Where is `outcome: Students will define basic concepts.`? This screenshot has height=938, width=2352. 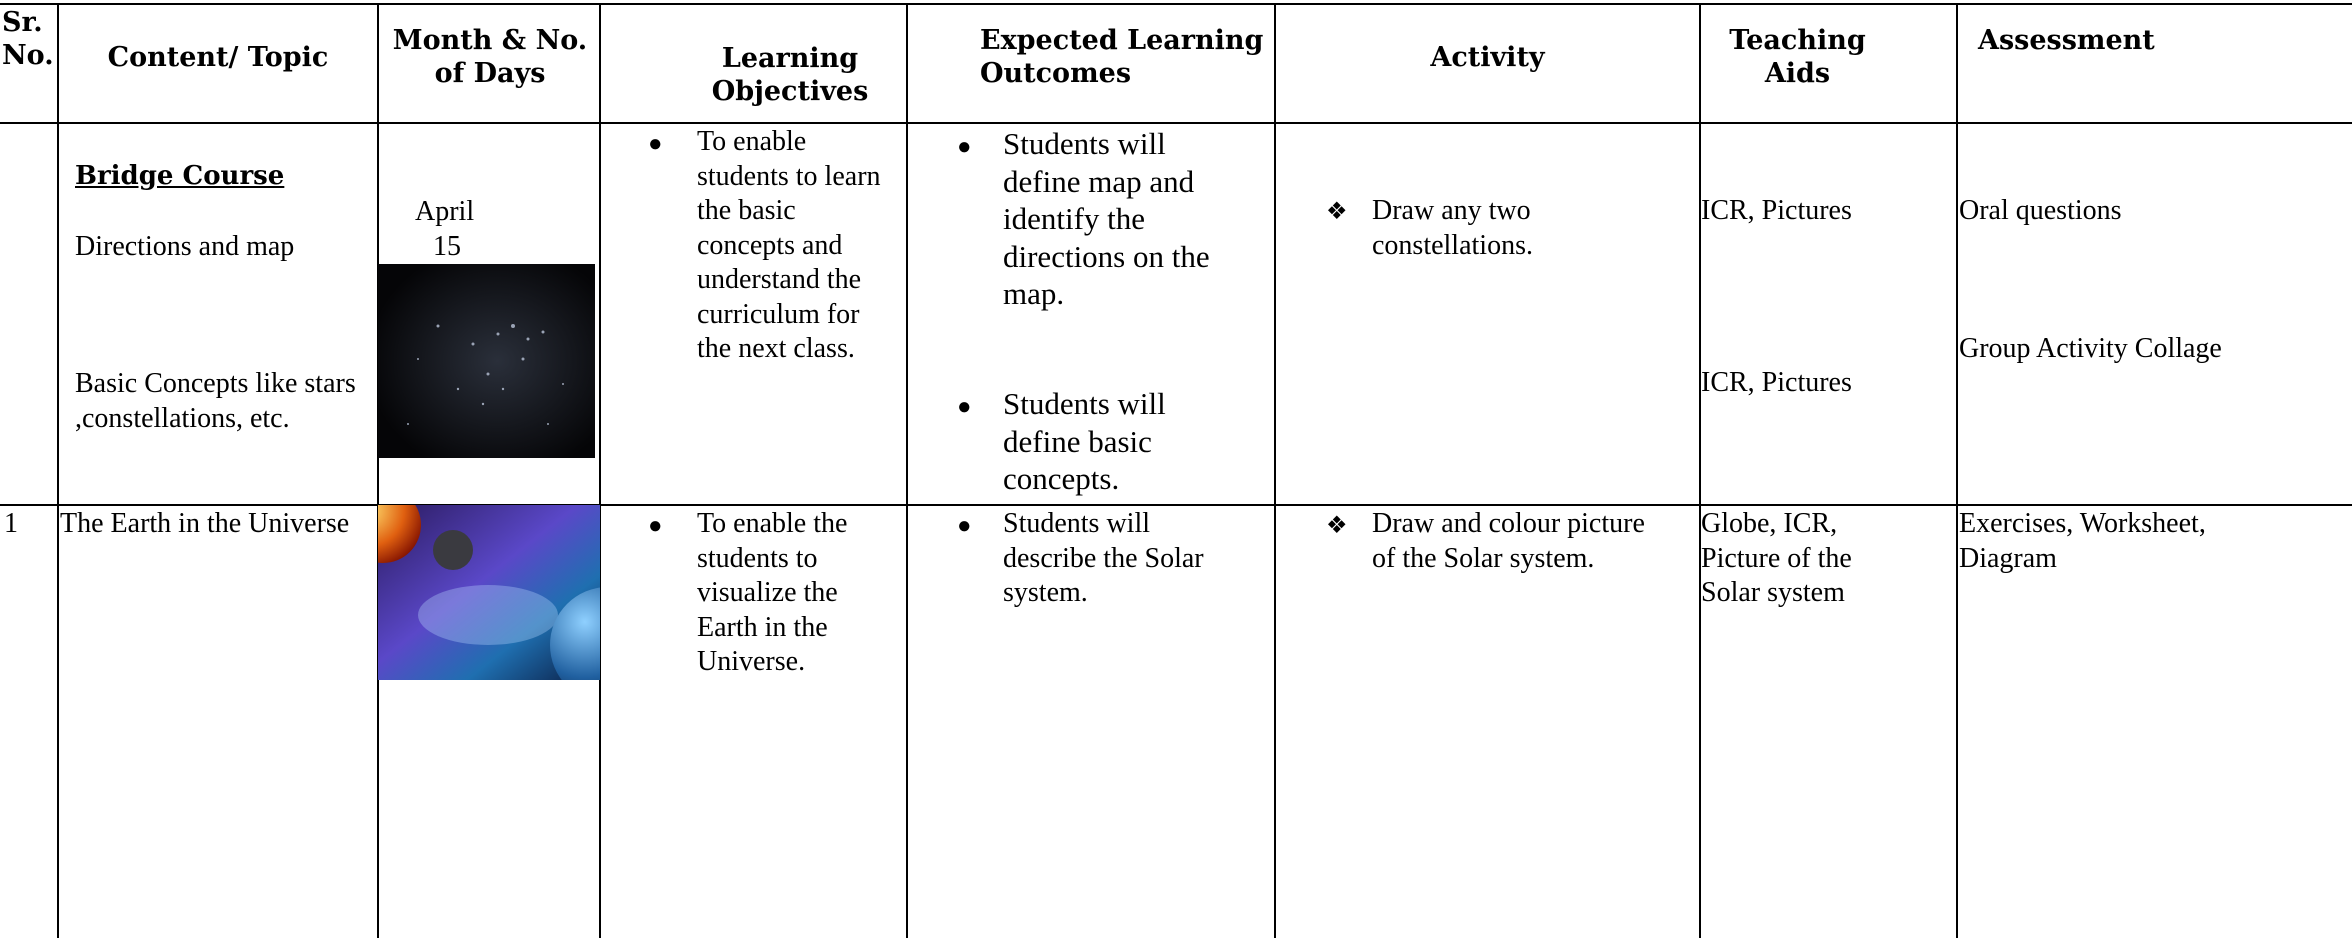 outcome: Students will define basic concepts. is located at coordinates (1084, 441).